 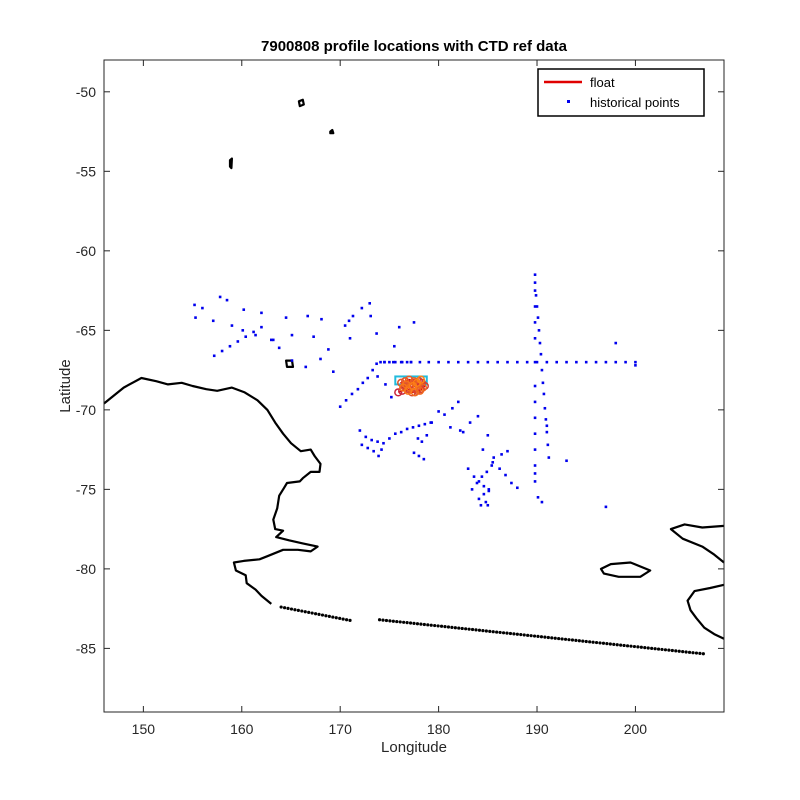 I want to click on y-tick-label: -70, so click(x=86, y=410).